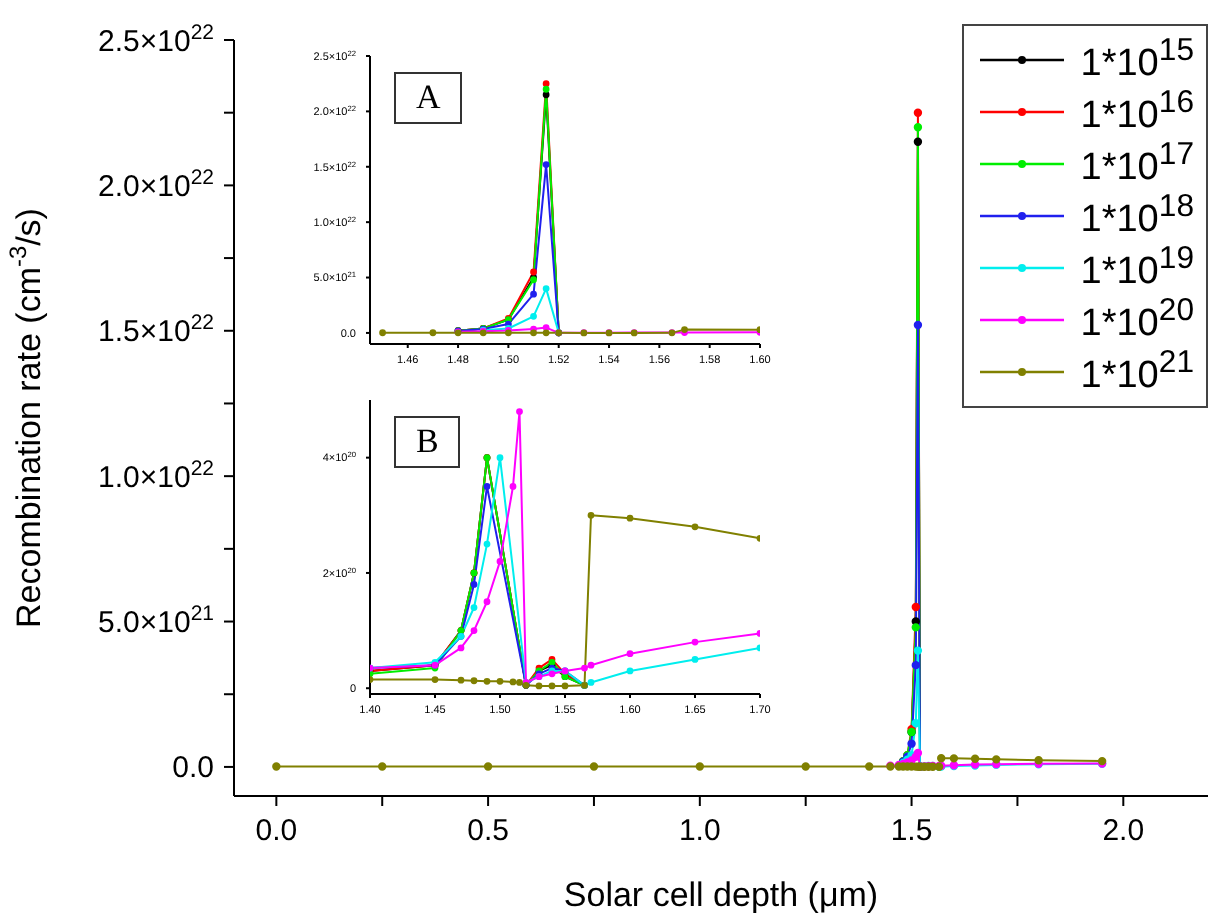 This screenshot has width=1216, height=918. Describe the element at coordinates (488, 831) in the screenshot. I see `x-tick-label: 0.5` at that location.